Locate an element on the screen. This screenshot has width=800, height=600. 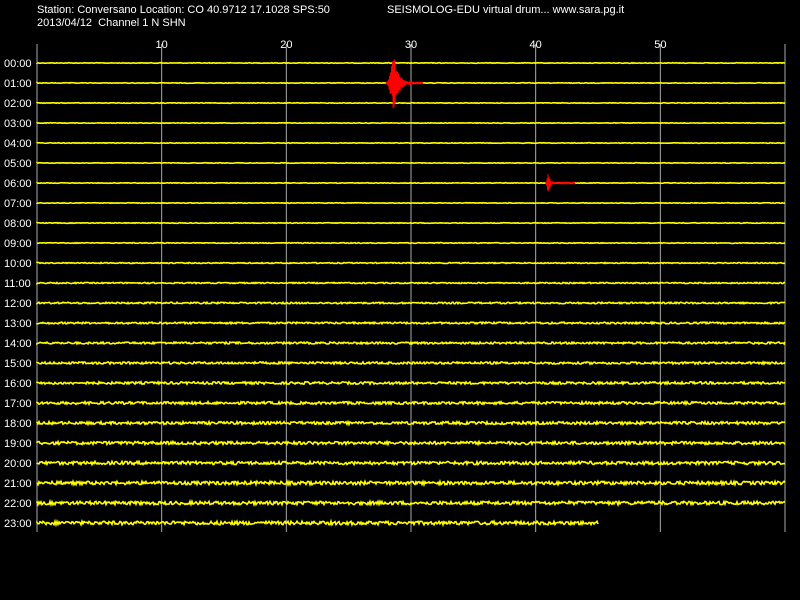
row-label: 15:00 is located at coordinates (18, 364).